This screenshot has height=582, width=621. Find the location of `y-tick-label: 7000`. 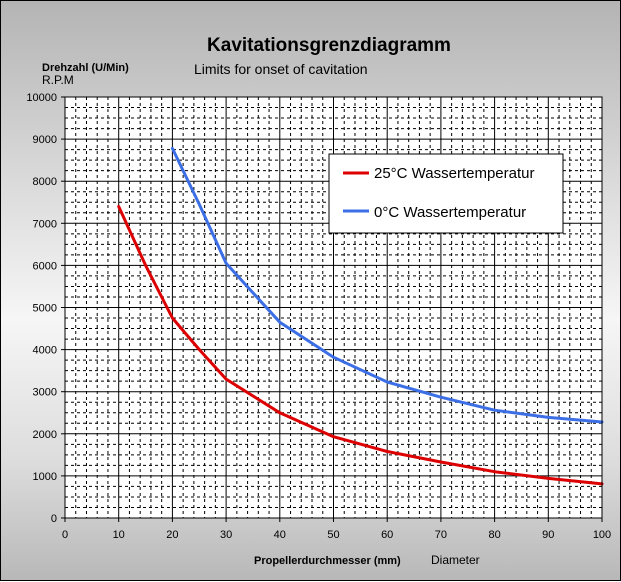

y-tick-label: 7000 is located at coordinates (45, 224).